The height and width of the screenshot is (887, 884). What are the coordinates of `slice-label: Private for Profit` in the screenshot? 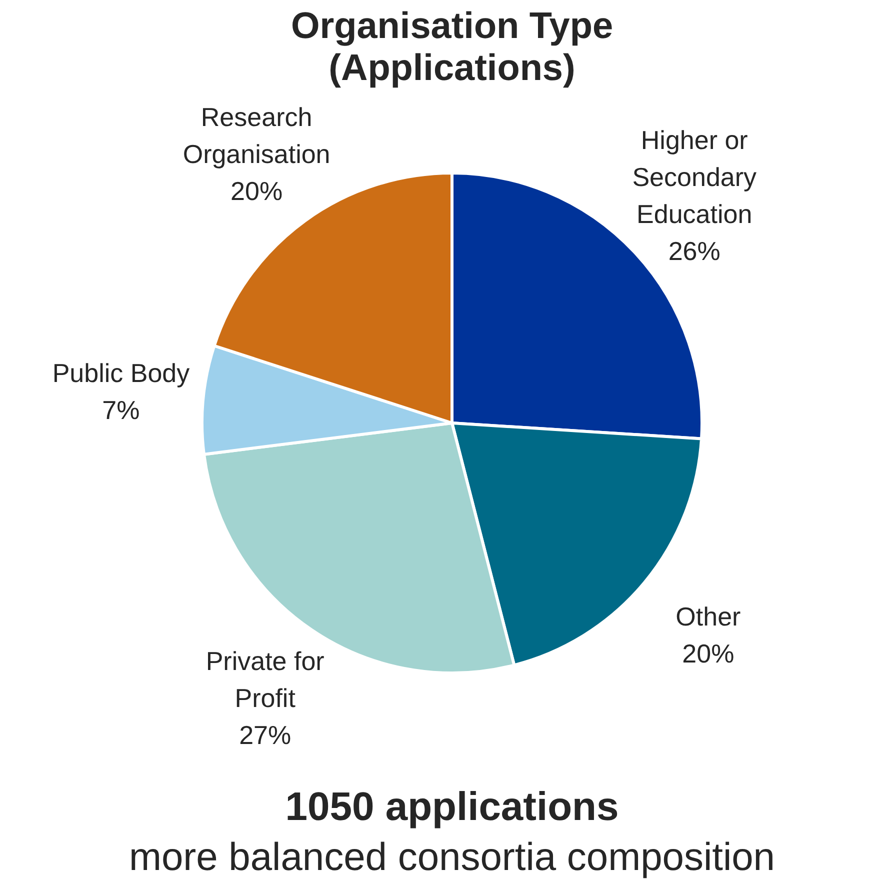 It's located at (265, 680).